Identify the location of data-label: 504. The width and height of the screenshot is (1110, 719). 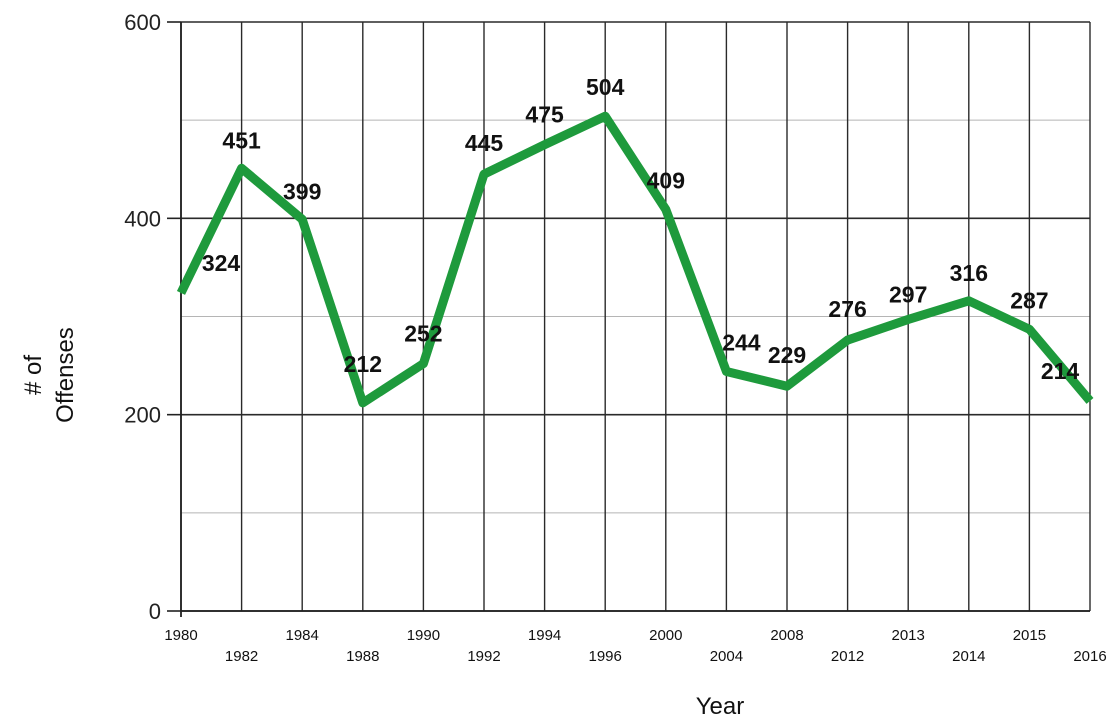
(605, 87).